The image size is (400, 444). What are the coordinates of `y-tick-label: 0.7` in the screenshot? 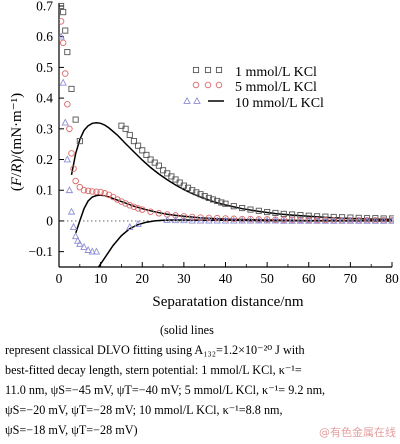 It's located at (44, 7).